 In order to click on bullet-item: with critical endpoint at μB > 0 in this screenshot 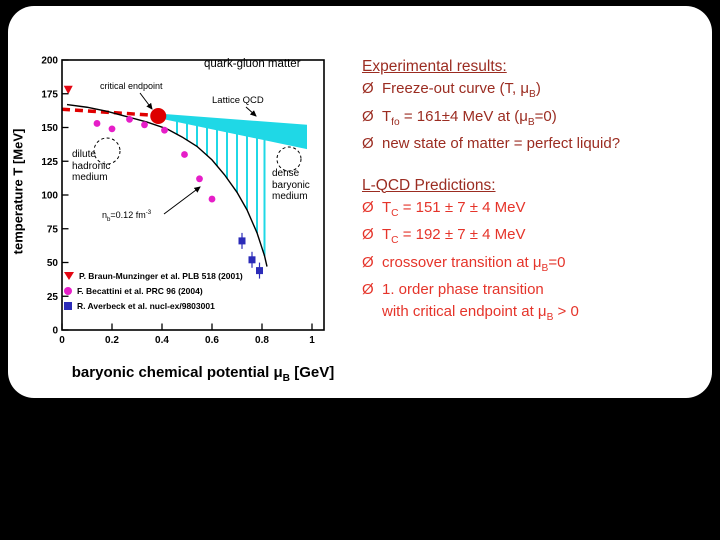, I will do `click(538, 315)`.